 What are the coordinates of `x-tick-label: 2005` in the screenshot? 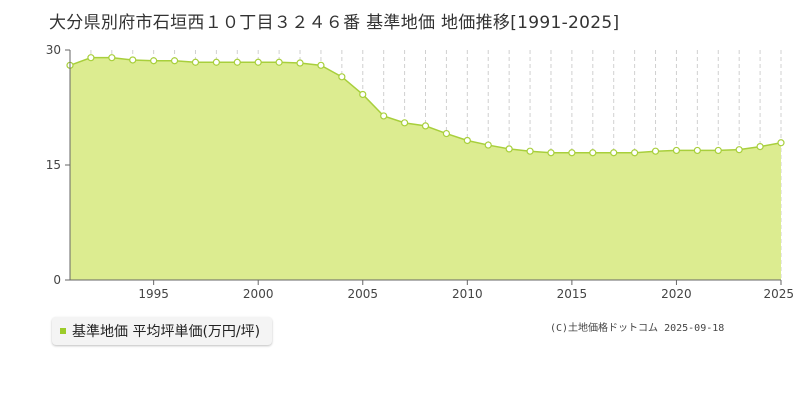 It's located at (362, 294).